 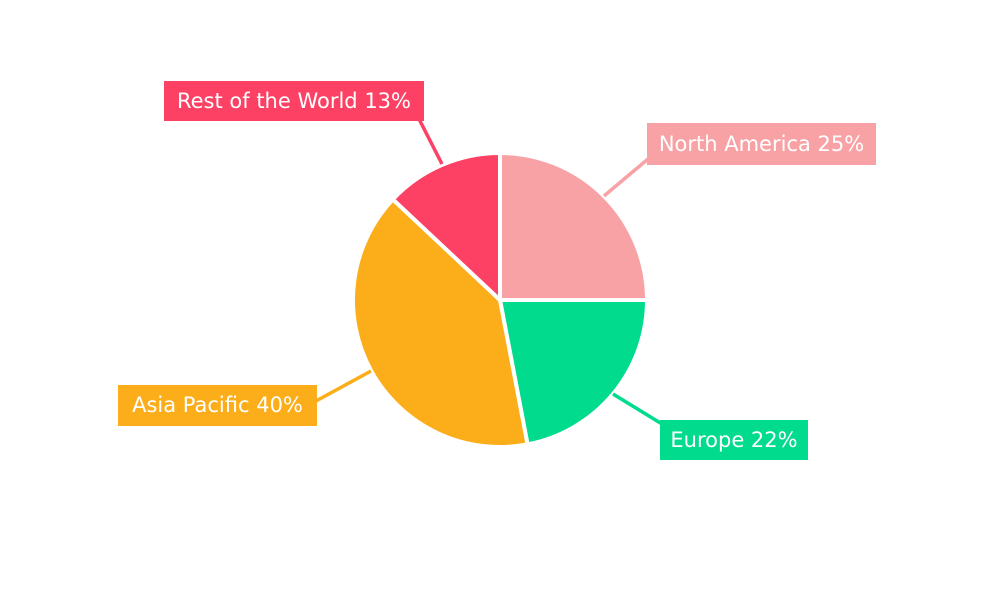 What do you see at coordinates (573, 226) in the screenshot?
I see `pie-slice-north-america` at bounding box center [573, 226].